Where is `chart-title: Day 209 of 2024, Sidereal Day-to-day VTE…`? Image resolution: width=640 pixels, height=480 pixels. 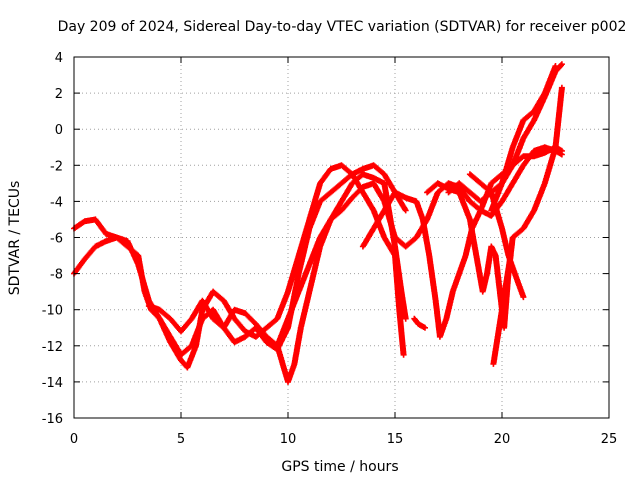
chart-title: Day 209 of 2024, Sidereal Day-to-day VTE… is located at coordinates (342, 27).